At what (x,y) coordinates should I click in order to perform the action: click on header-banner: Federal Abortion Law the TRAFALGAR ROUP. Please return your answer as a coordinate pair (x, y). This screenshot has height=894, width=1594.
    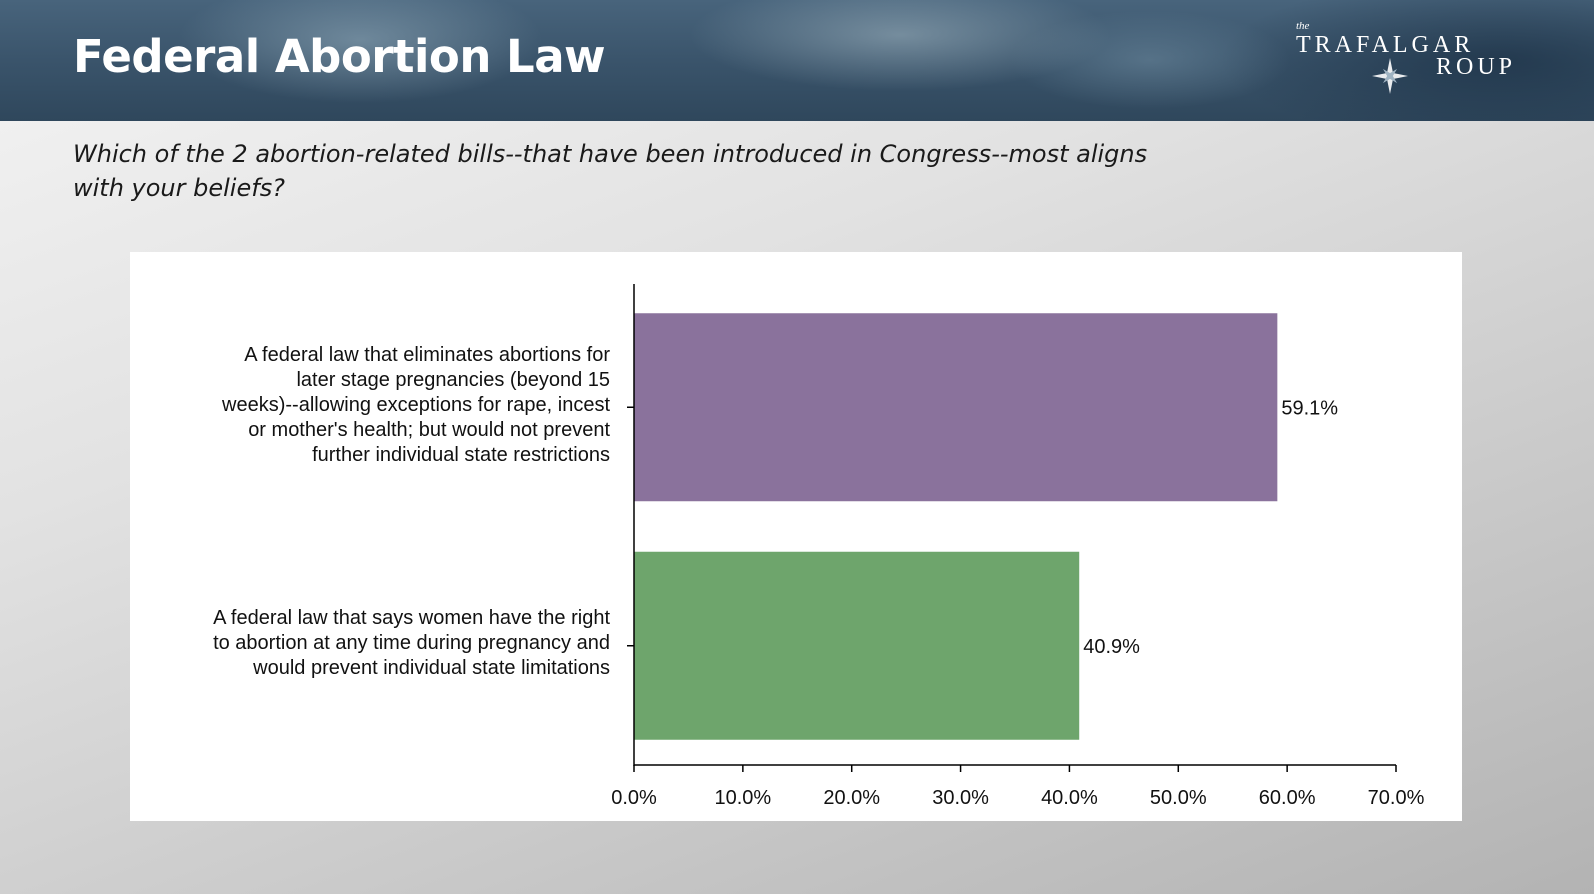
    Looking at the image, I should click on (797, 60).